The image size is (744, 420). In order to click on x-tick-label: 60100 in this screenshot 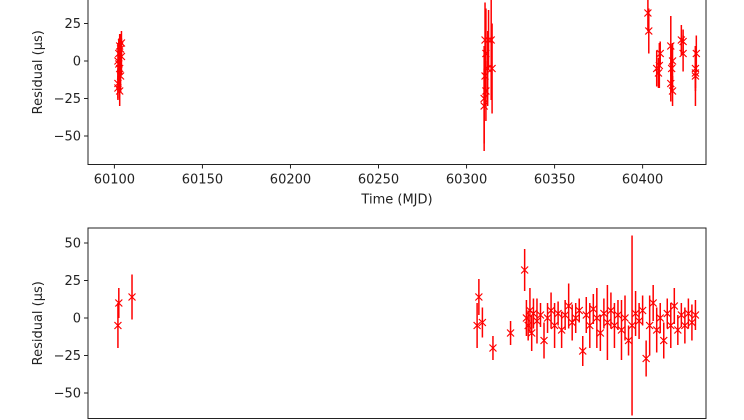, I will do `click(114, 180)`.